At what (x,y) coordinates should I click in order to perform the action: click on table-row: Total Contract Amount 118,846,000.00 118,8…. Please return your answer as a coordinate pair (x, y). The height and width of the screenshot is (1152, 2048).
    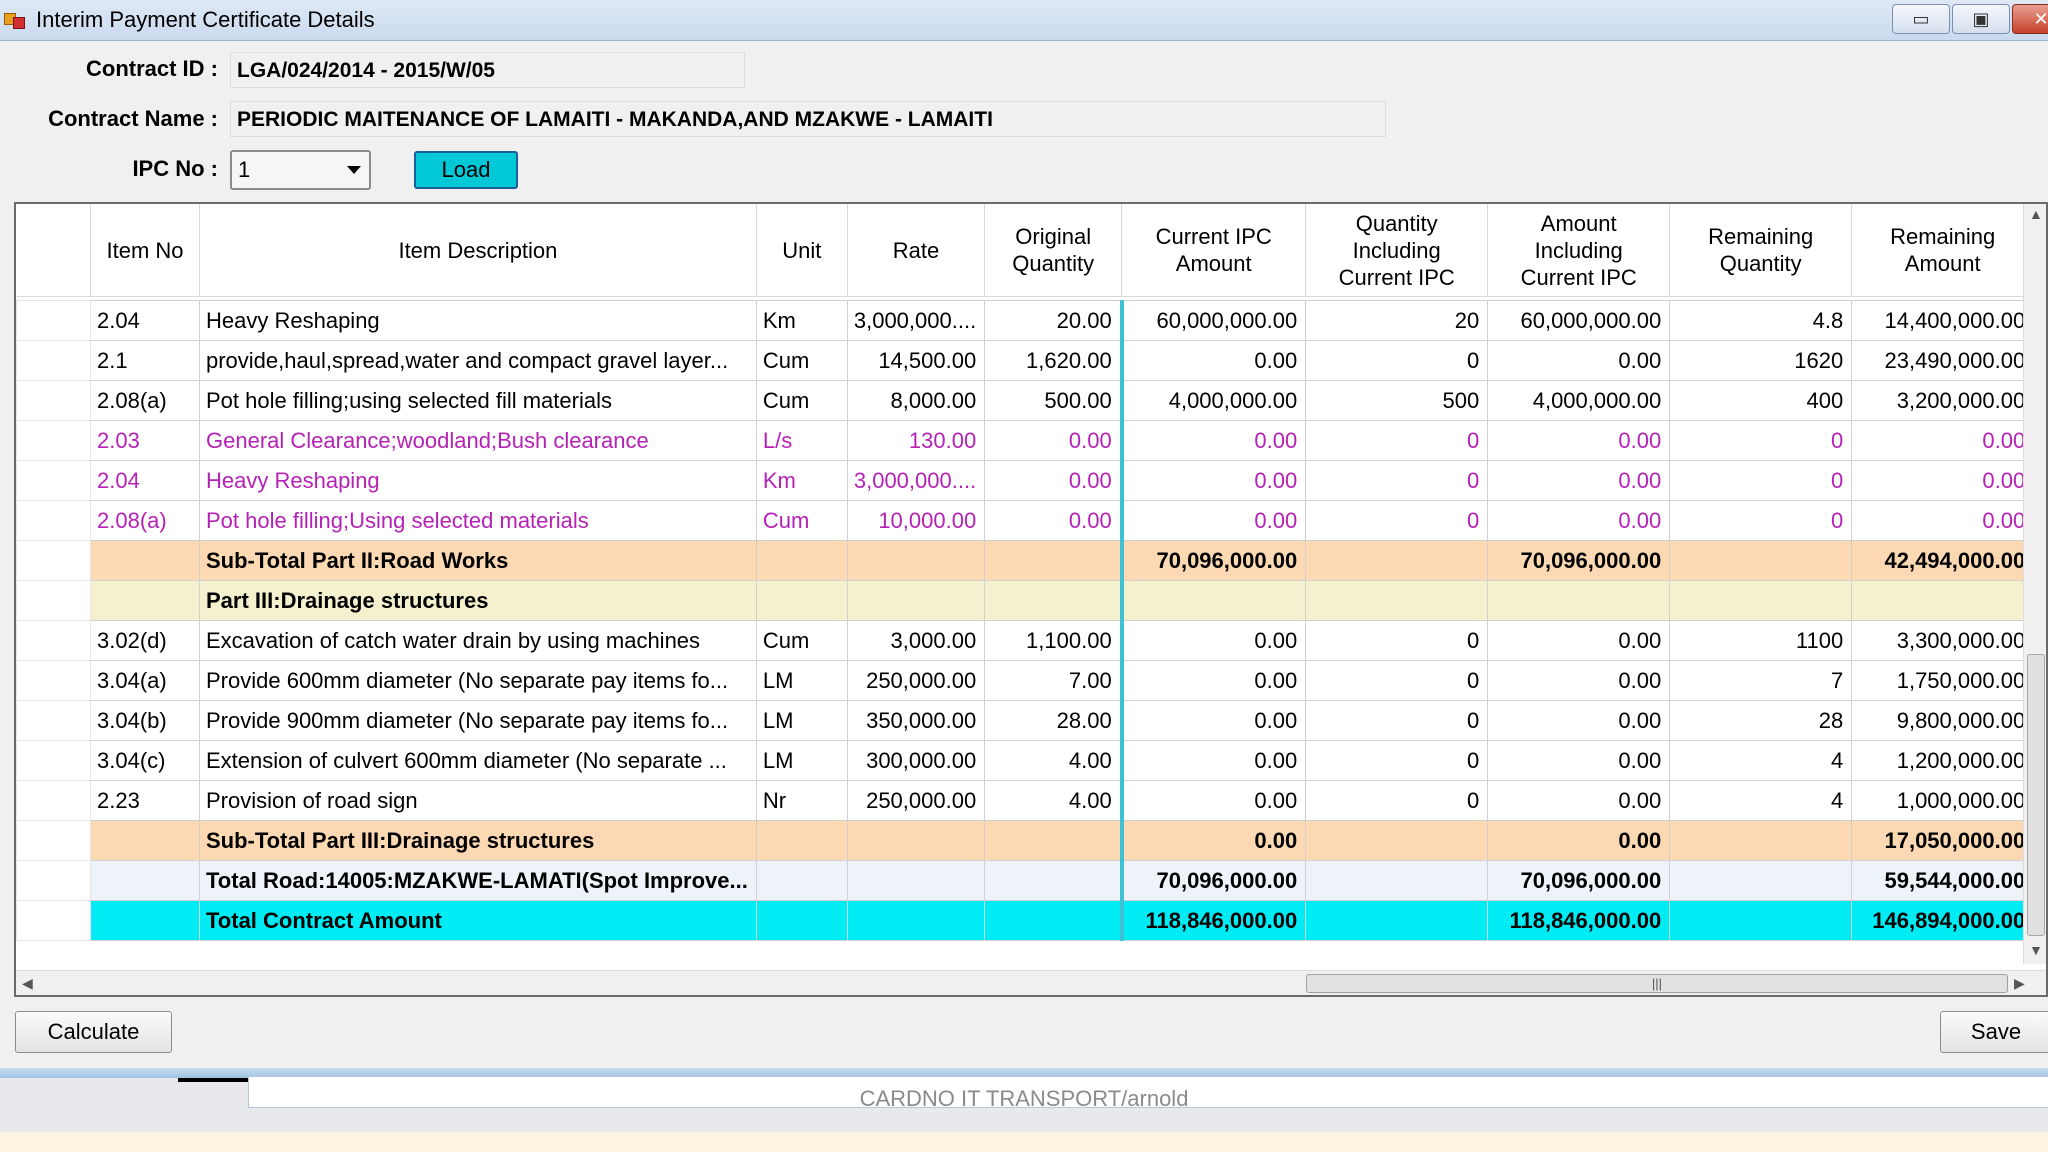
    Looking at the image, I should click on (1025, 920).